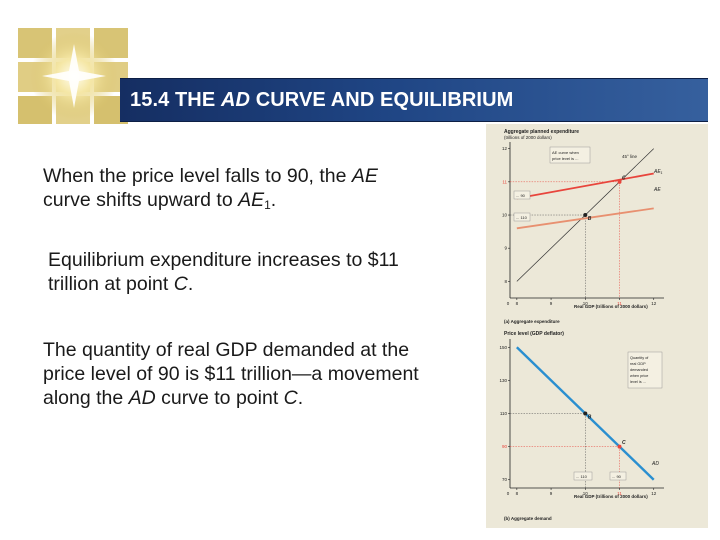 Image resolution: width=720 pixels, height=540 pixels. What do you see at coordinates (505, 248) in the screenshot?
I see `top-ytick-label: 9` at bounding box center [505, 248].